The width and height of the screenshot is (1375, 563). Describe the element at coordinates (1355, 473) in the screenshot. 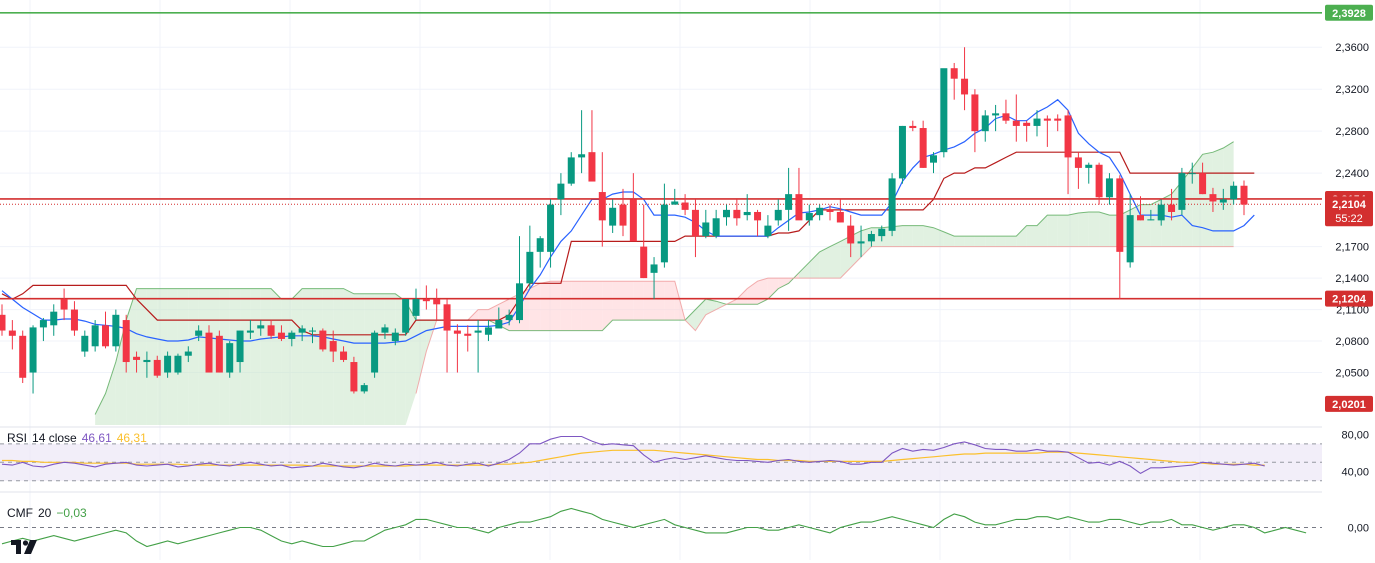

I see `rsi-tick-label: 40,00` at that location.